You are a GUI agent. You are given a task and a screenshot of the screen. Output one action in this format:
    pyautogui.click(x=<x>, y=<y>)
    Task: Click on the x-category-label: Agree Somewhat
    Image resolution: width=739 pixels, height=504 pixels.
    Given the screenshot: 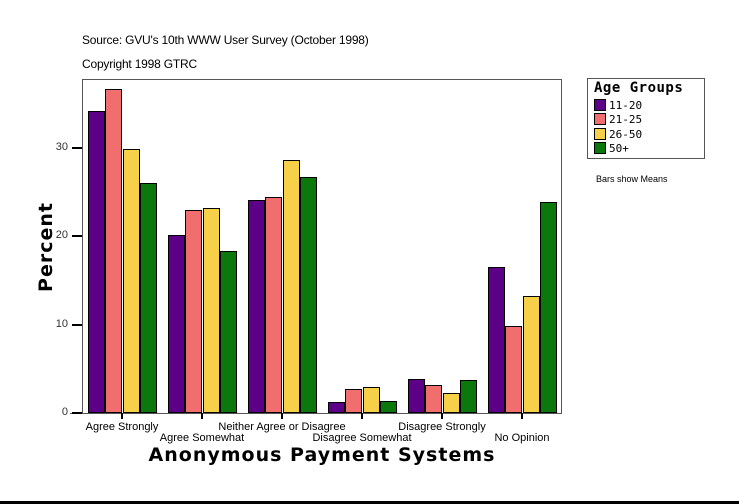 What is the action you would take?
    pyautogui.click(x=202, y=438)
    